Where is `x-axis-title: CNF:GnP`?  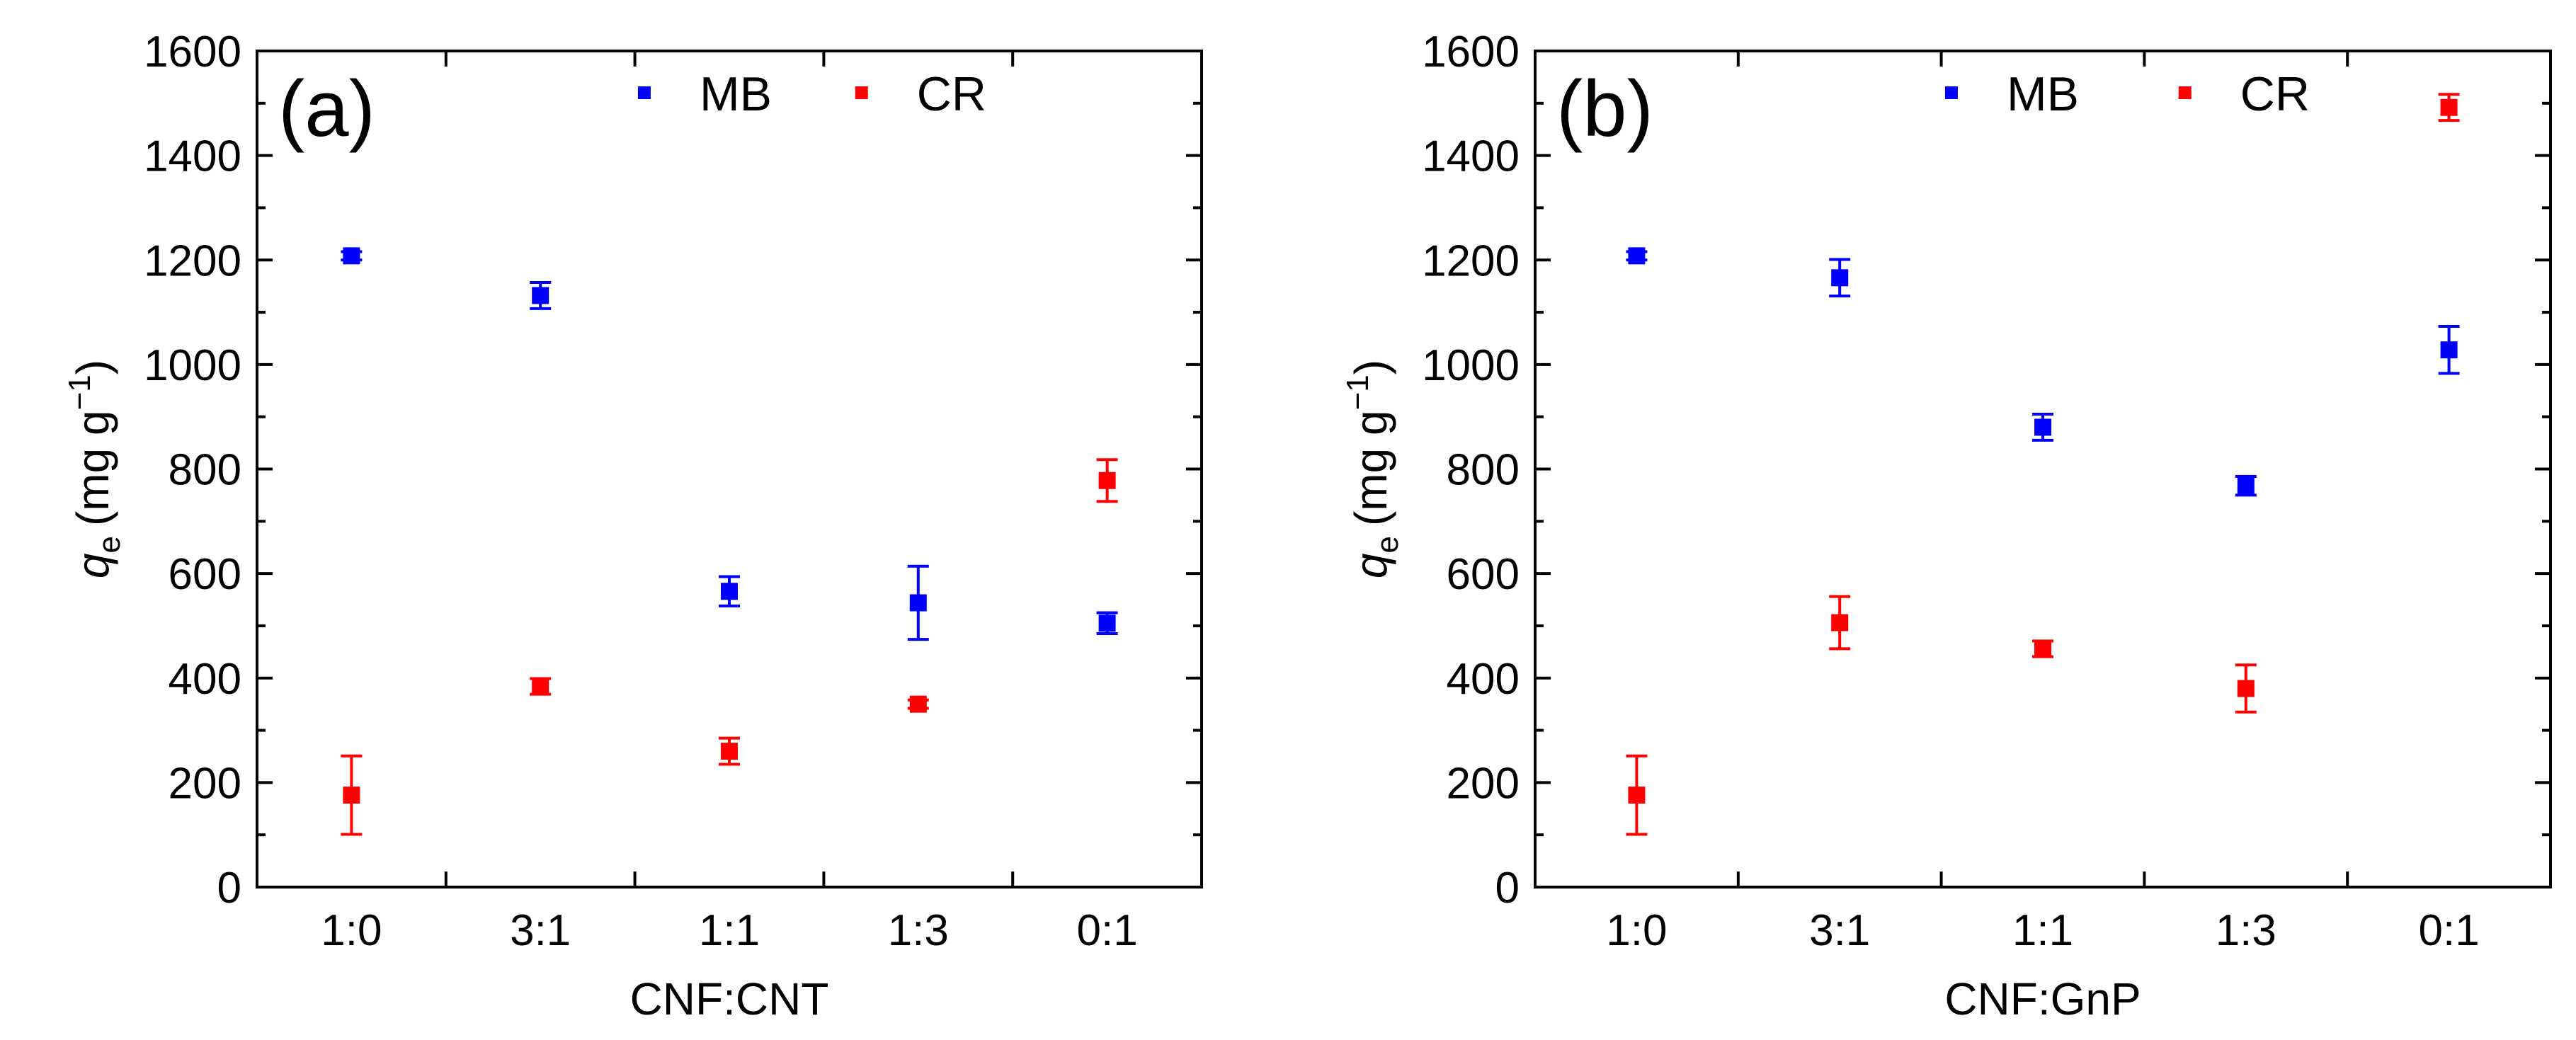
x-axis-title: CNF:GnP is located at coordinates (2043, 999).